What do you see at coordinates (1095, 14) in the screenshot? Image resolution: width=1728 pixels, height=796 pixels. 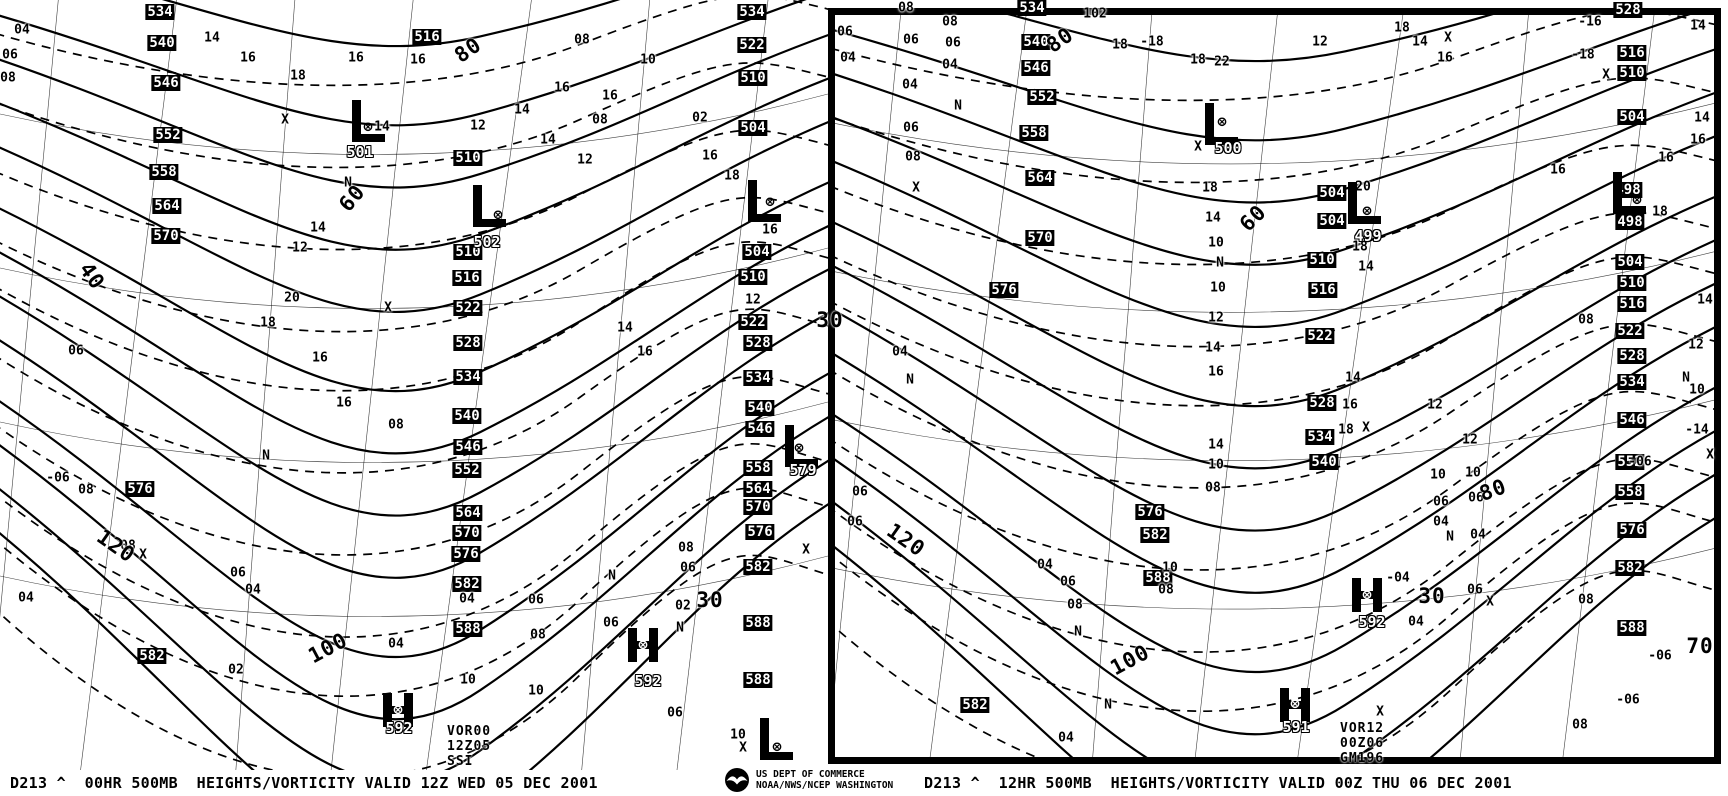 I see `vorticity-label: 102` at bounding box center [1095, 14].